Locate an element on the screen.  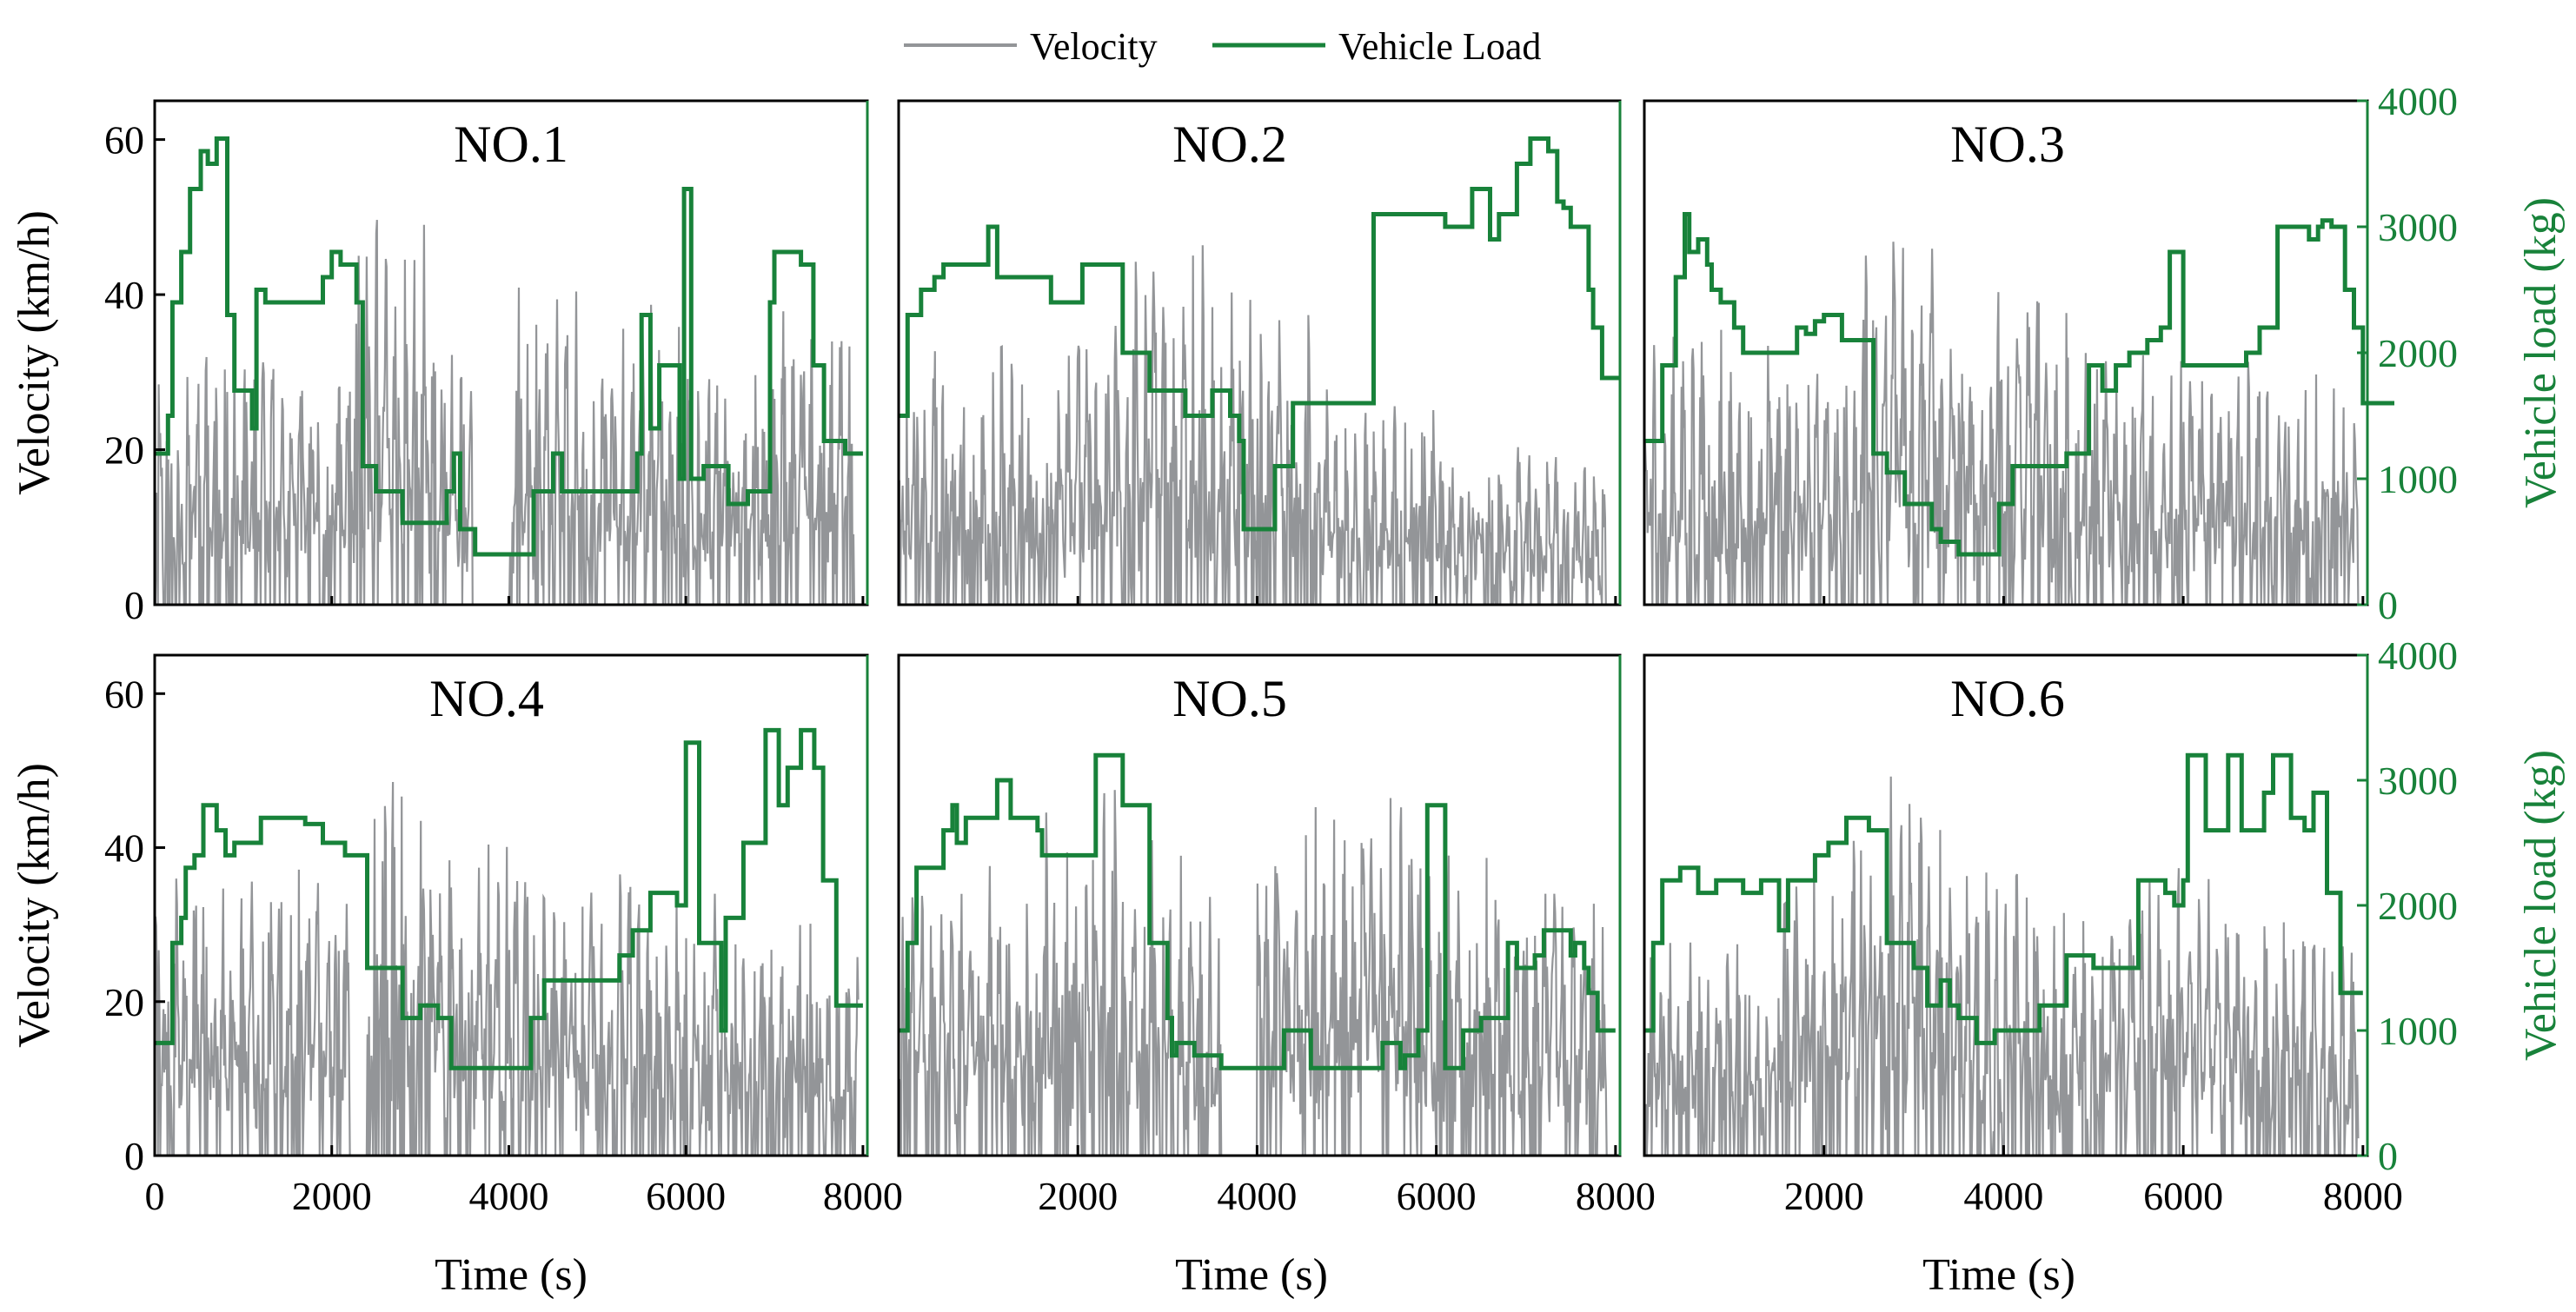
panel-title: NO.6 is located at coordinates (2007, 698).